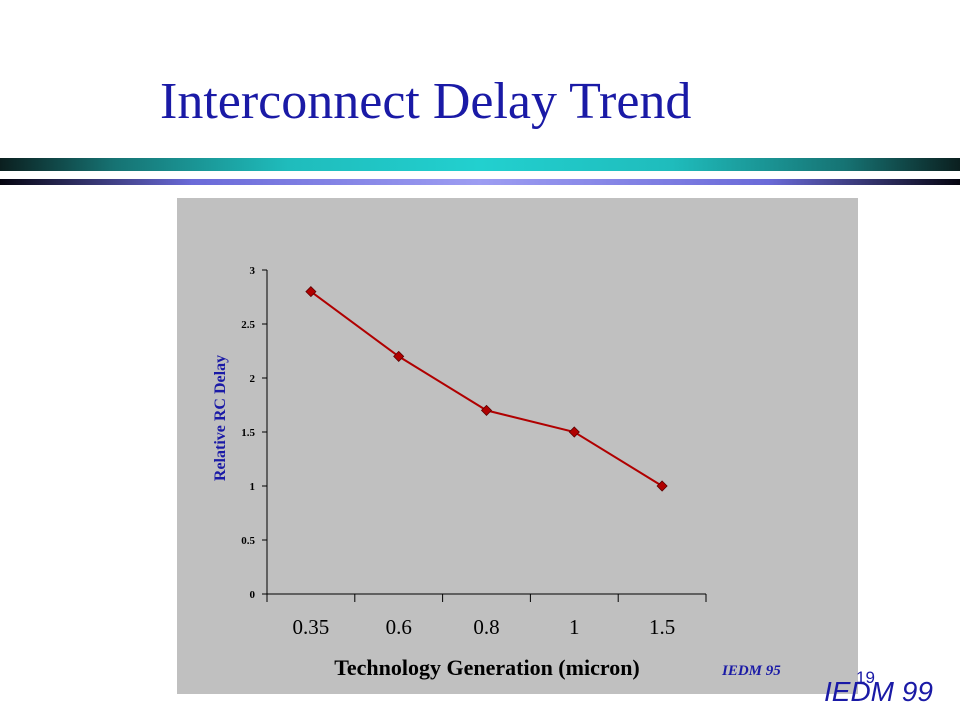 This screenshot has height=720, width=960. Describe the element at coordinates (253, 271) in the screenshot. I see `y-tick-label: 3` at that location.